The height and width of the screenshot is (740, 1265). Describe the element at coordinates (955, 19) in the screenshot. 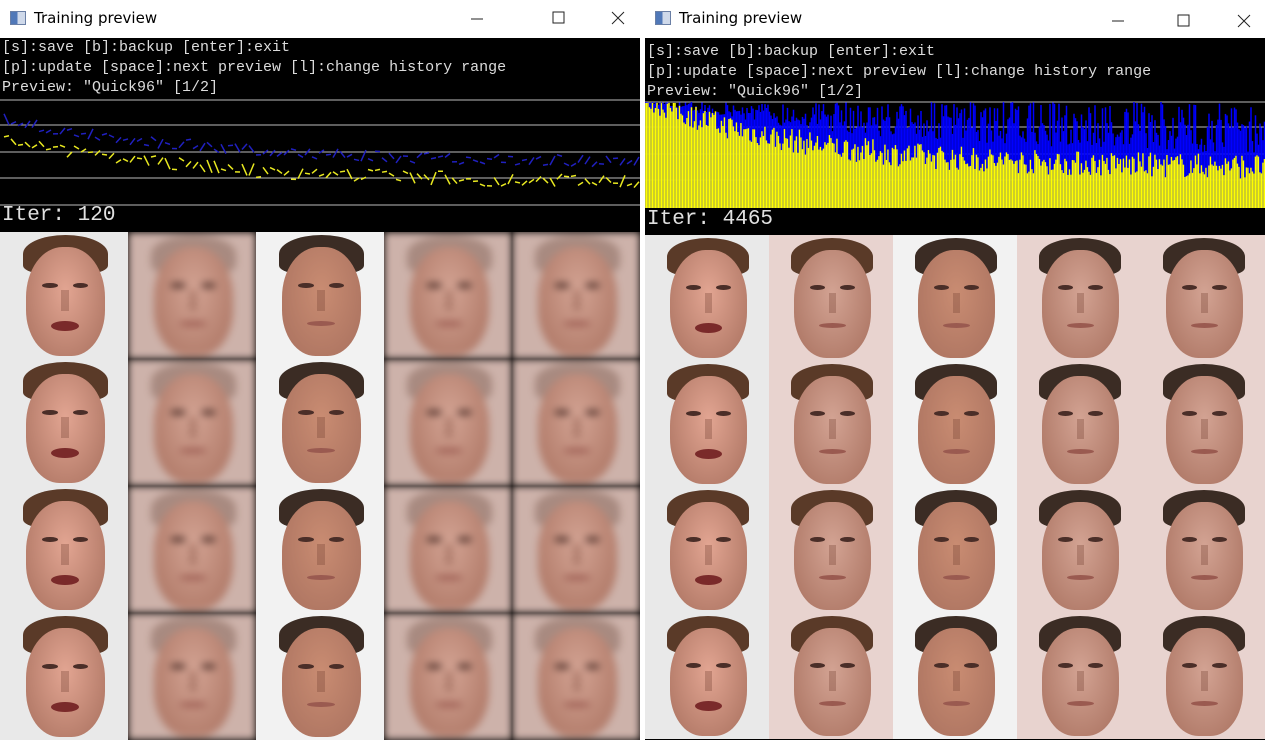

I see `title-bar: Training preview` at that location.